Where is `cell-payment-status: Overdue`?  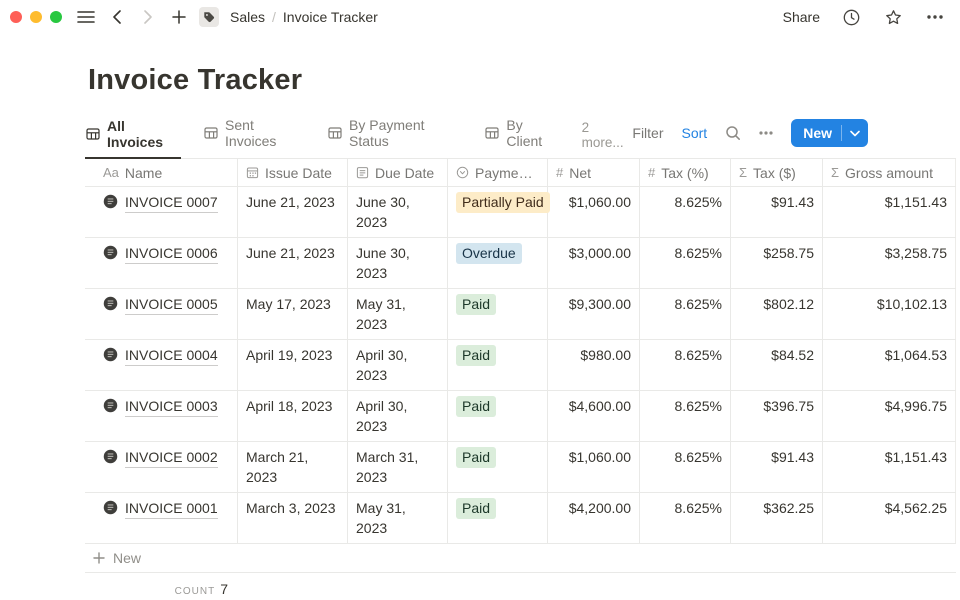
cell-payment-status: Overdue is located at coordinates (498, 263).